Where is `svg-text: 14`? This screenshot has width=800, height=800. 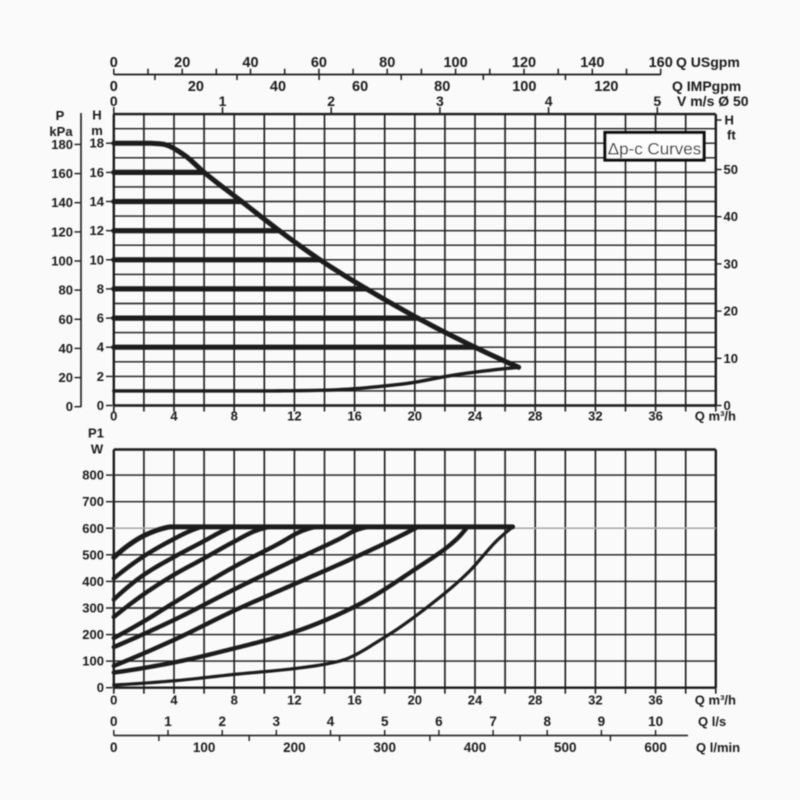
svg-text: 14 is located at coordinates (97, 201).